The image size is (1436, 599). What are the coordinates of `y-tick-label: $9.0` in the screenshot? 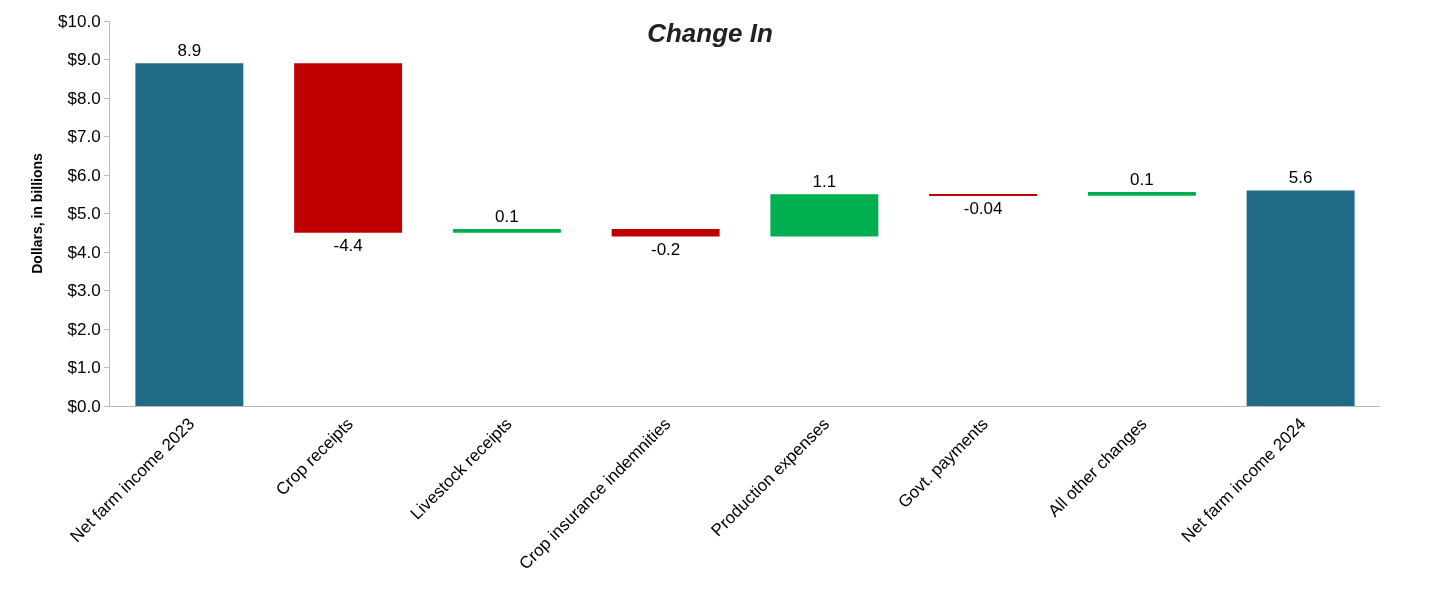 It's located at (84, 60).